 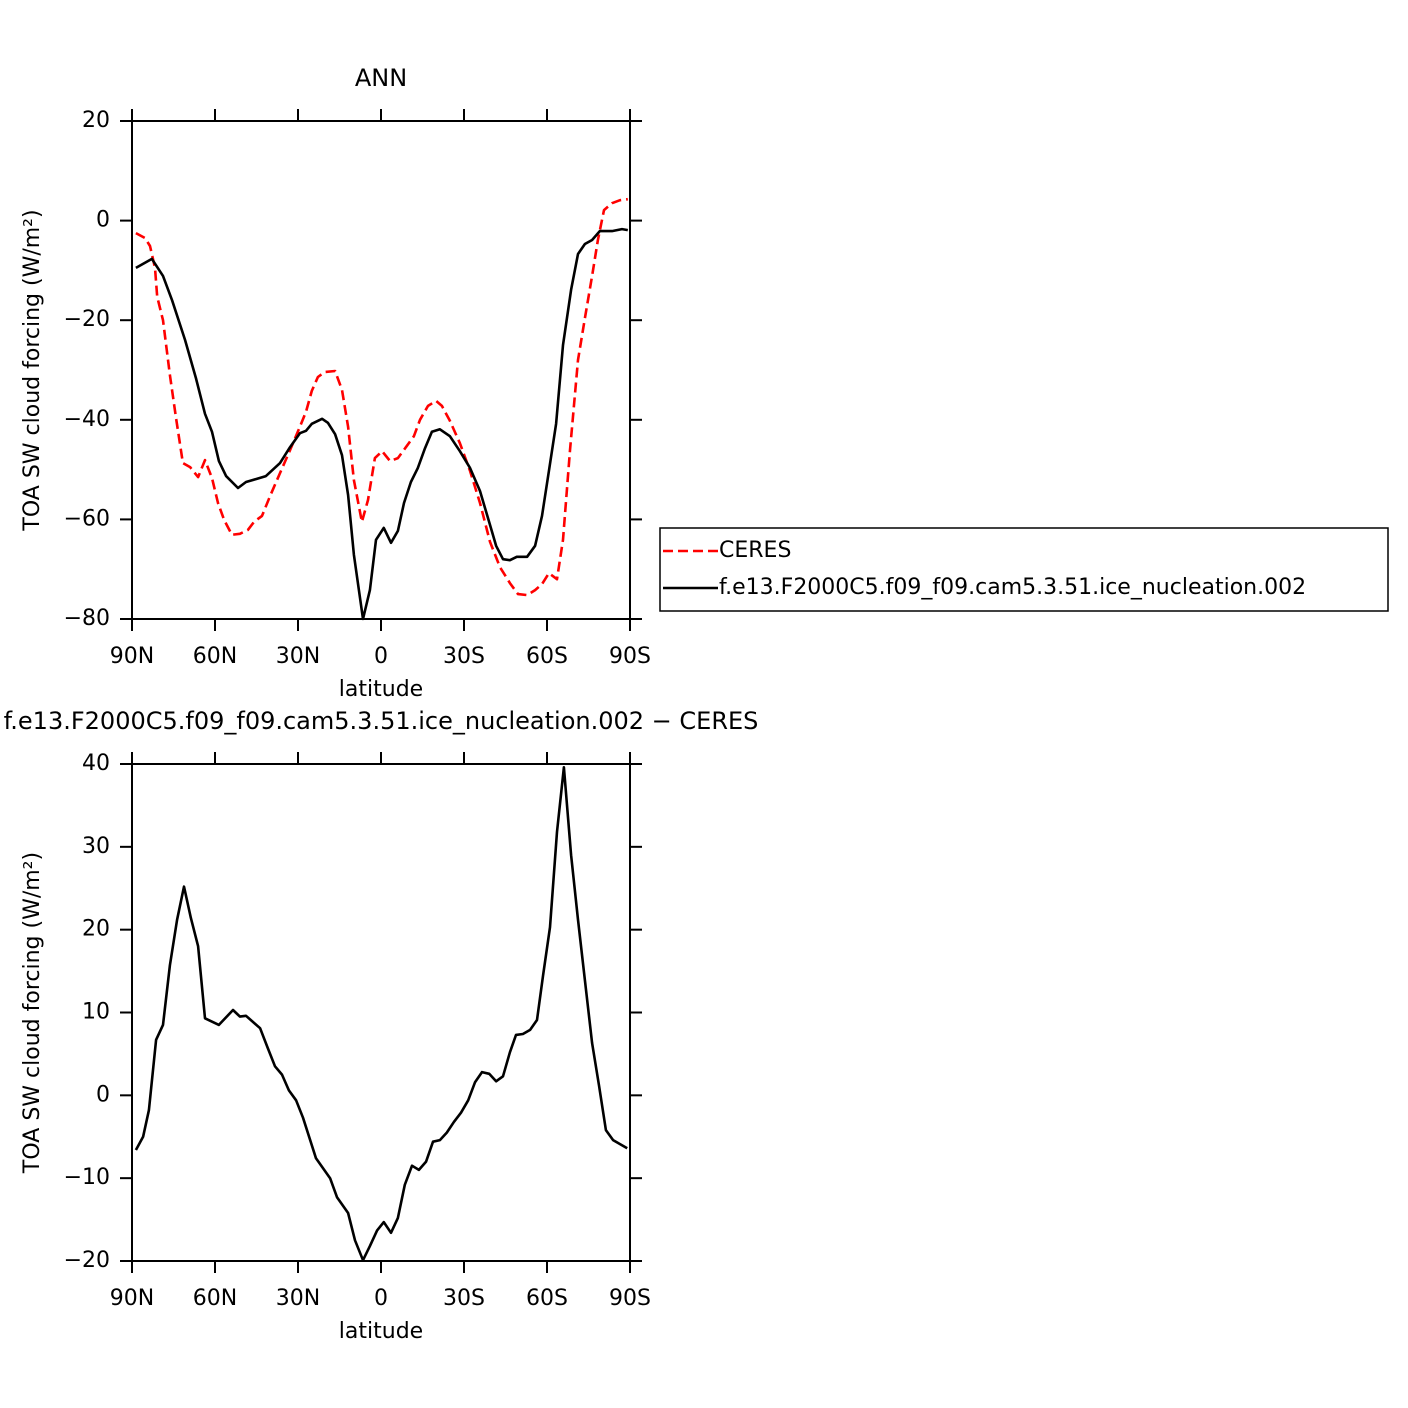 What do you see at coordinates (96, 1012) in the screenshot?
I see `y-tick-label: 10` at bounding box center [96, 1012].